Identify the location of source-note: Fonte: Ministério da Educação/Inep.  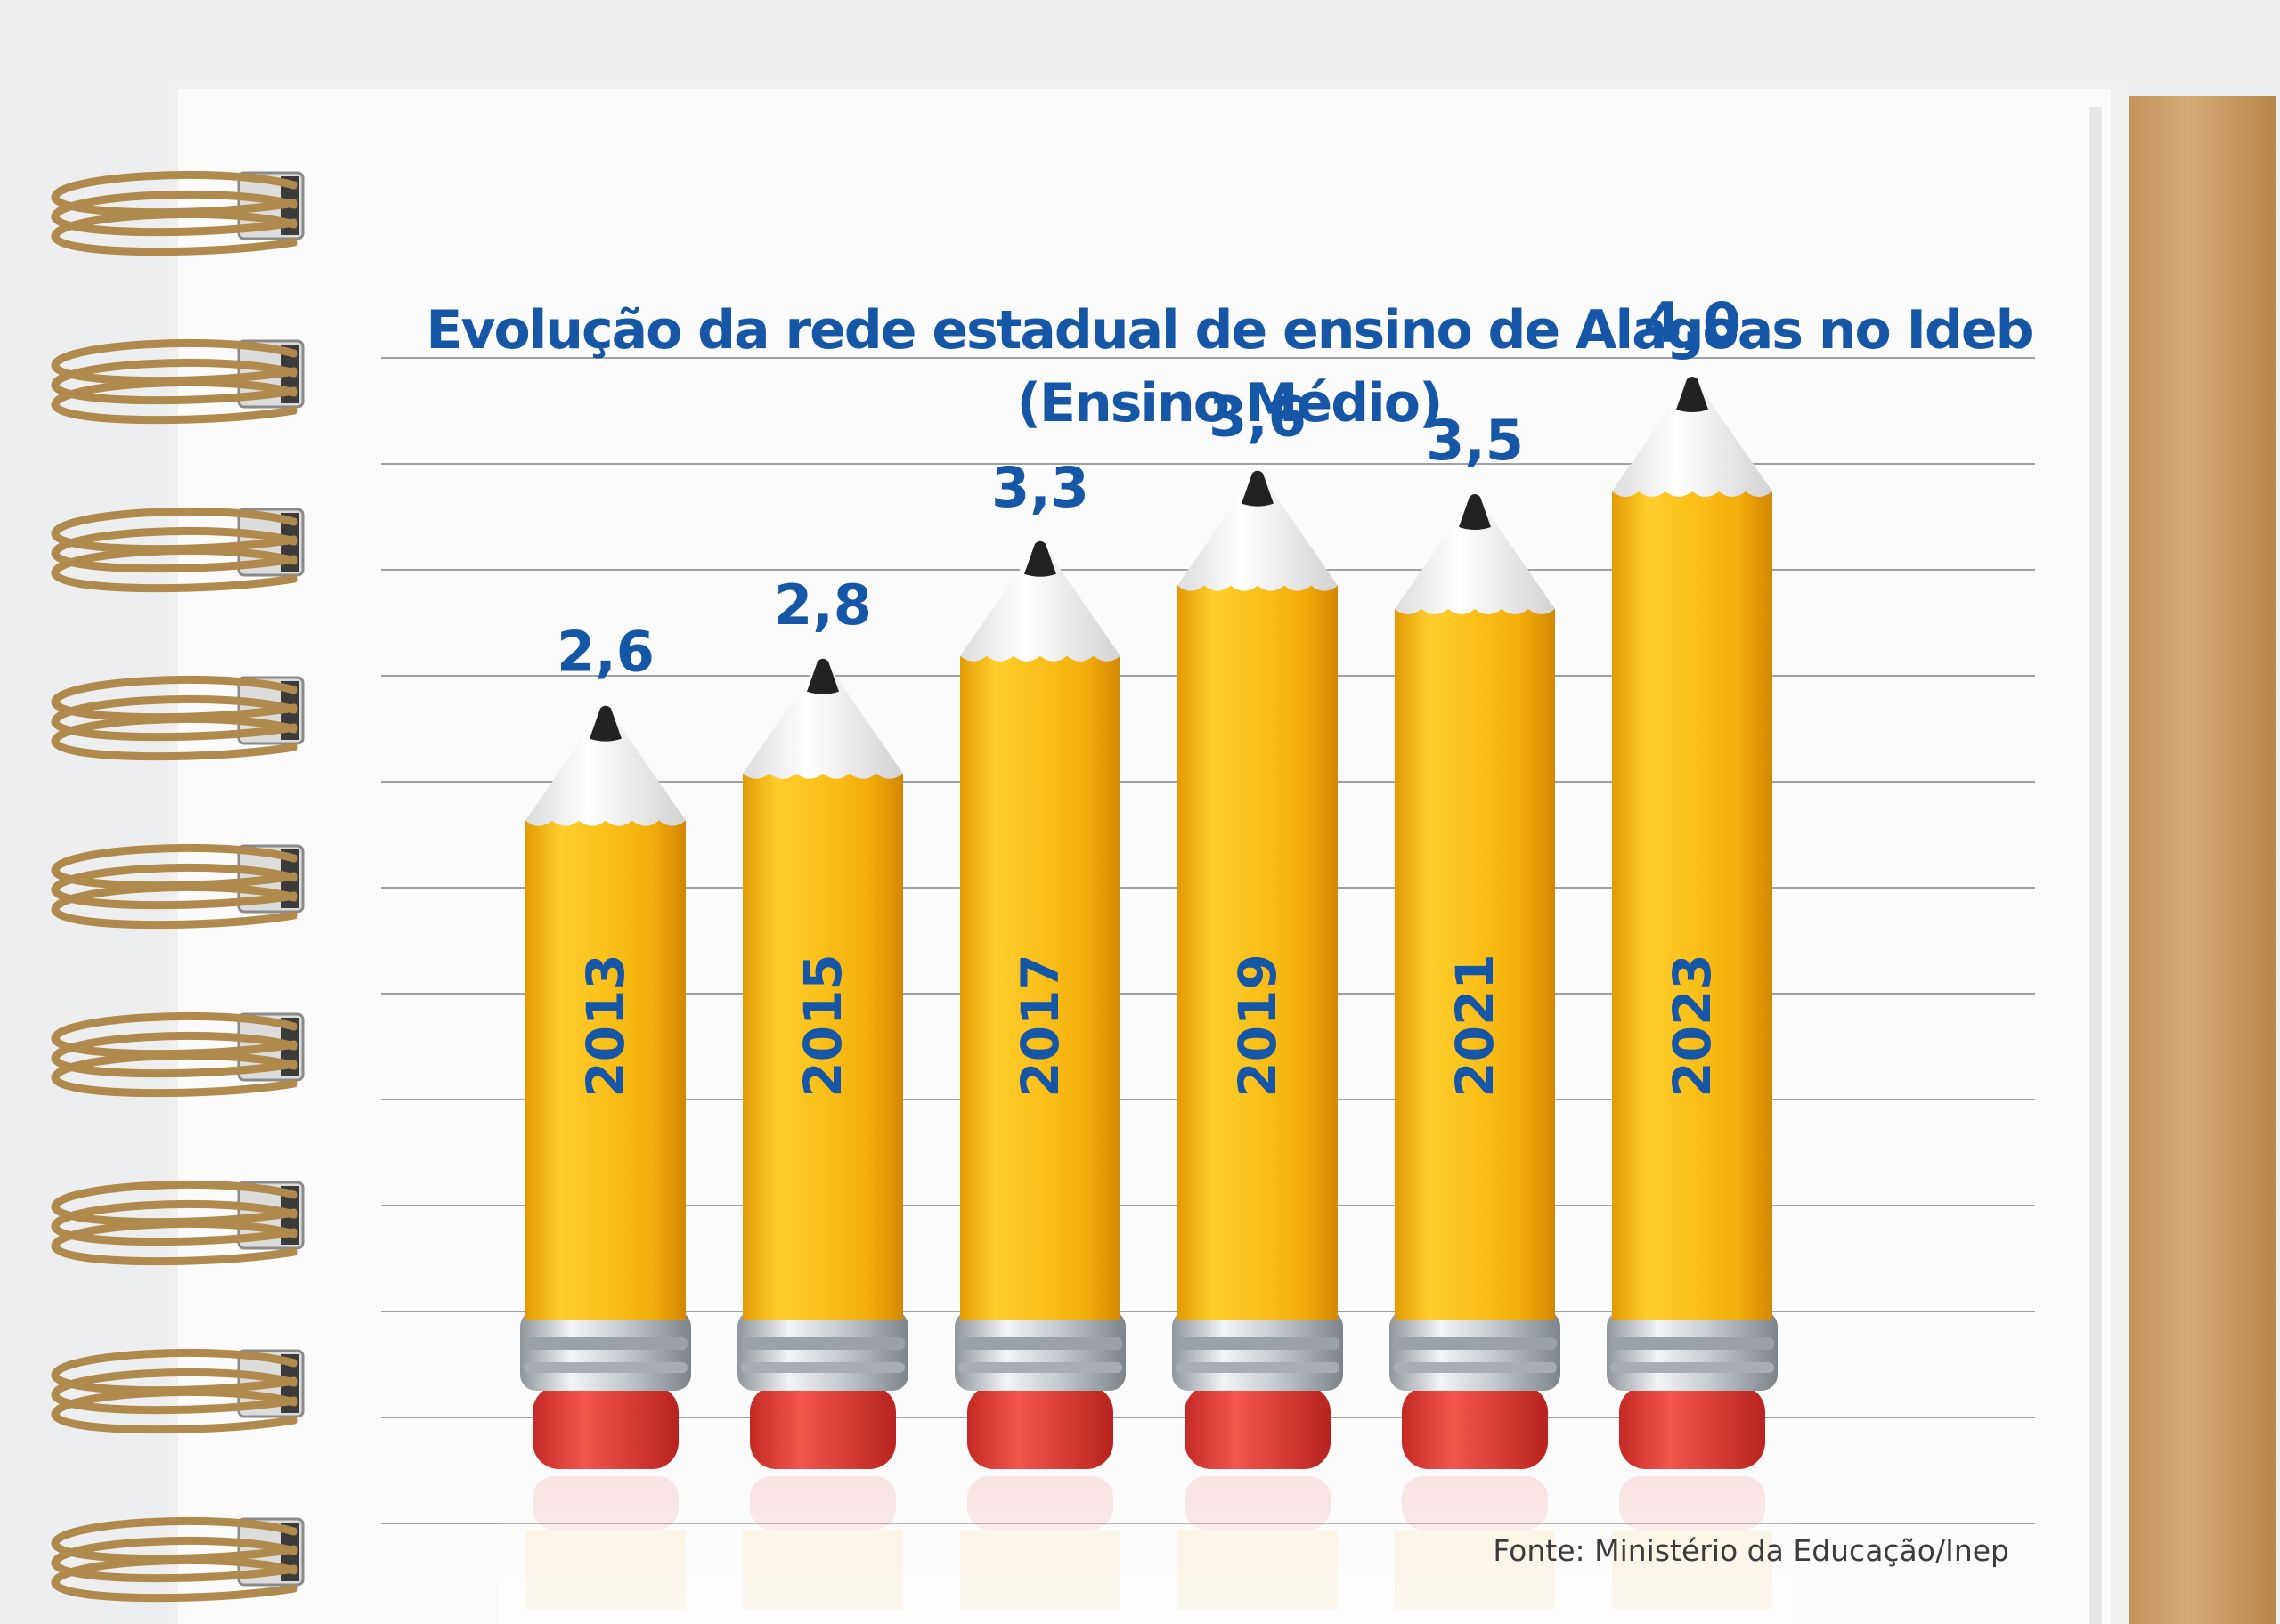
(1751, 1550).